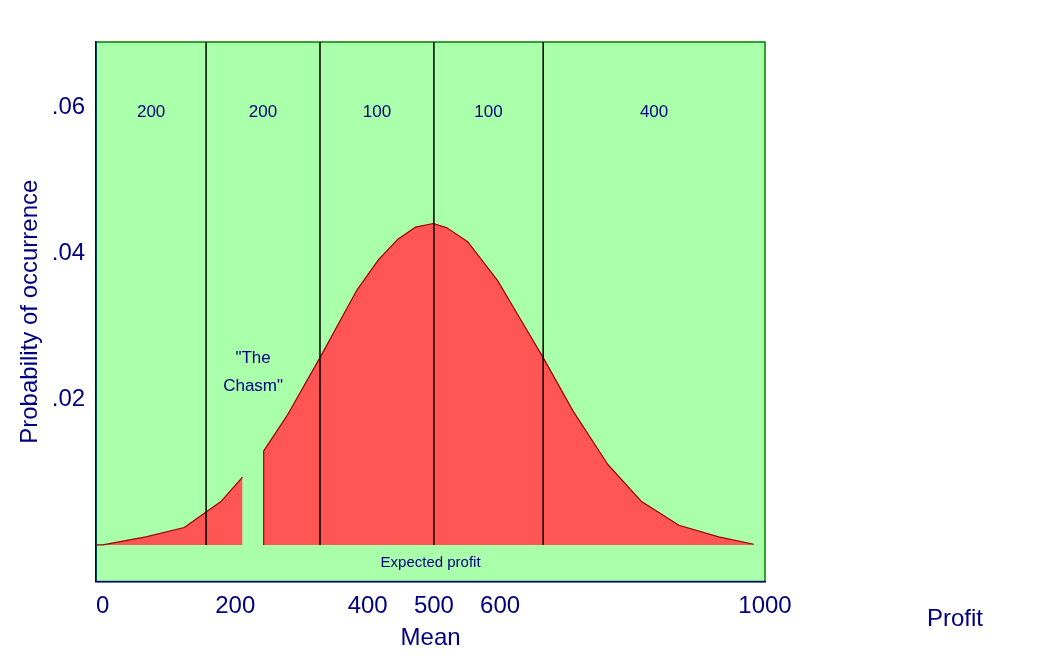  What do you see at coordinates (68, 252) in the screenshot?
I see `y-tick-label: .04` at bounding box center [68, 252].